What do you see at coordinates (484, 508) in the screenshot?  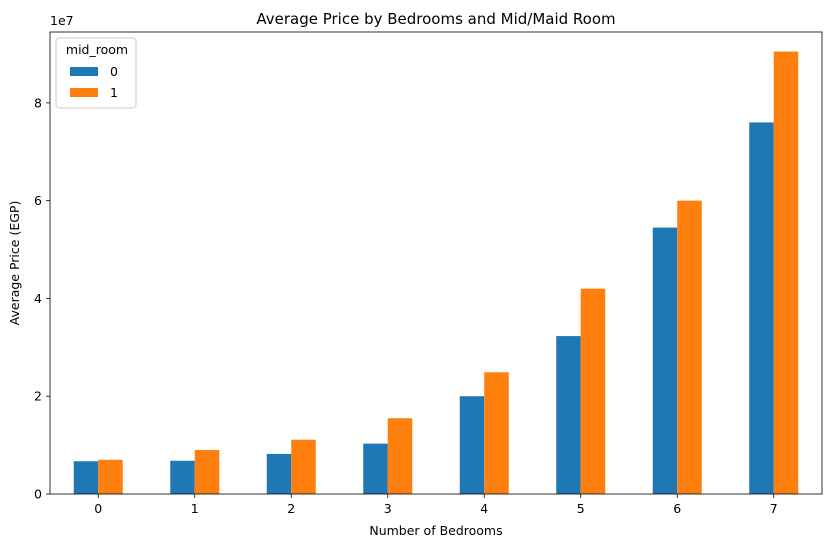 I see `x-tick-label: 4` at bounding box center [484, 508].